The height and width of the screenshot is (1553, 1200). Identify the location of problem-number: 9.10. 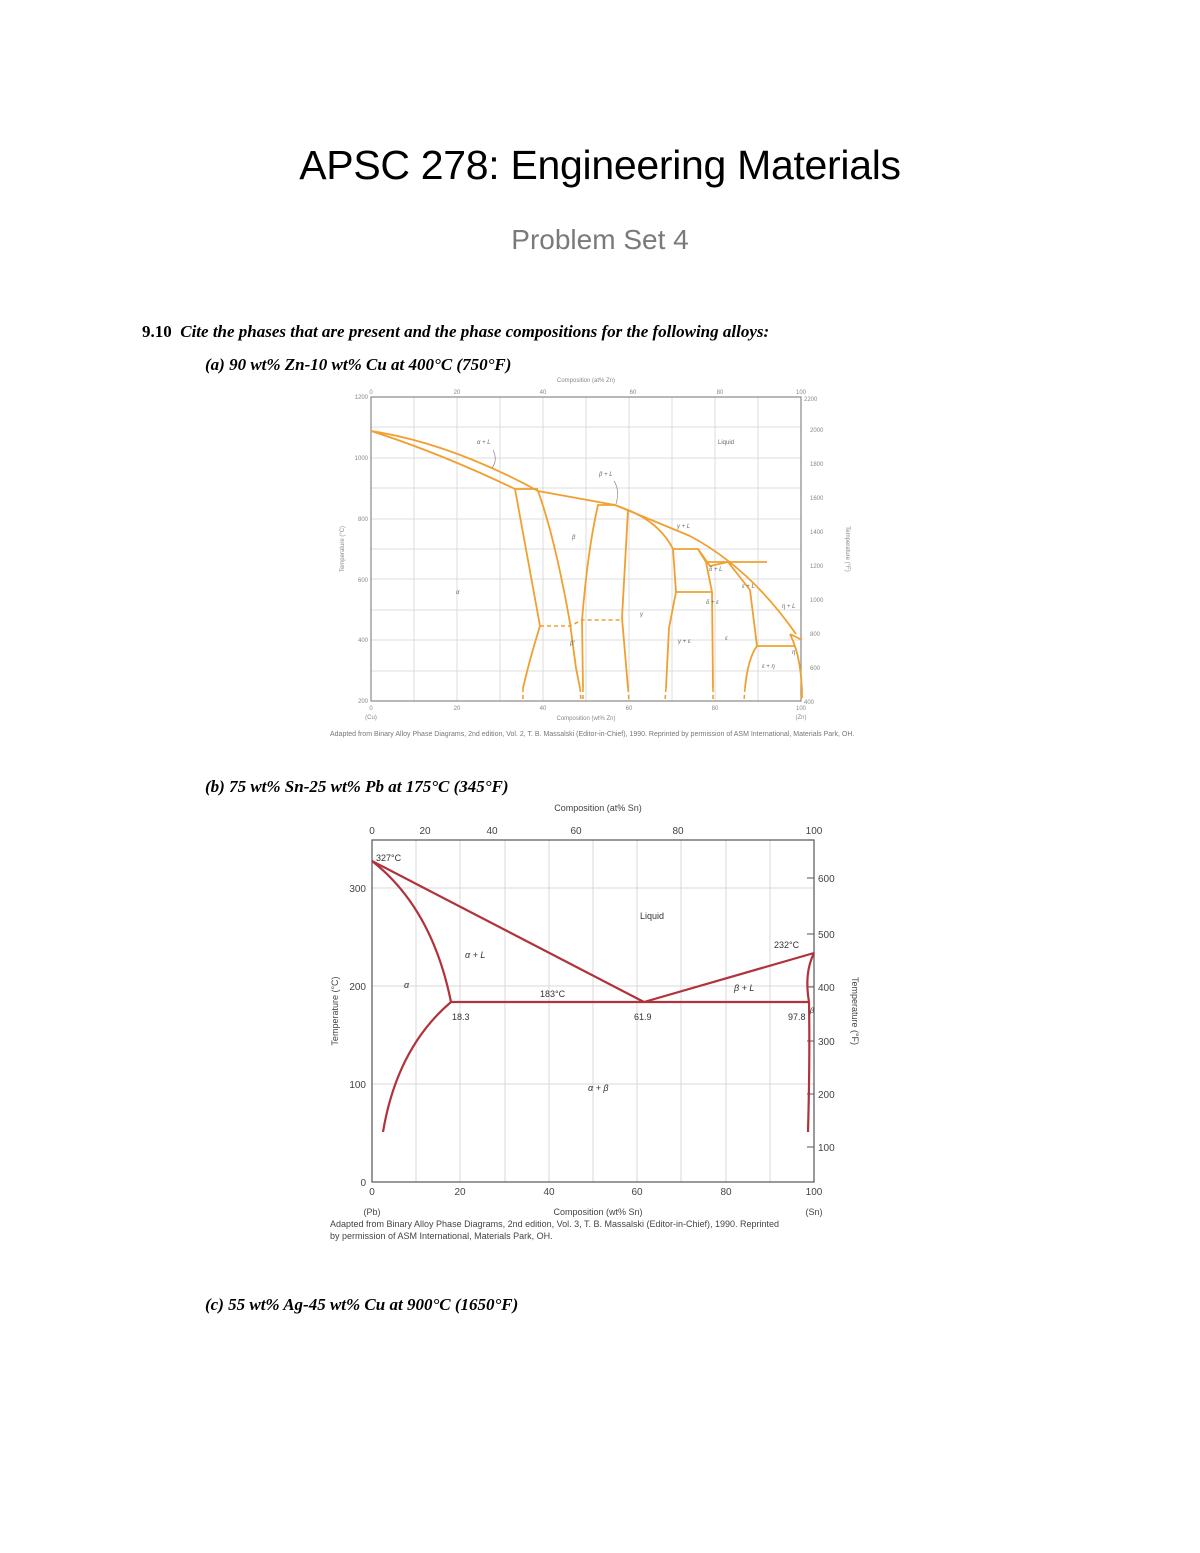
(157, 331).